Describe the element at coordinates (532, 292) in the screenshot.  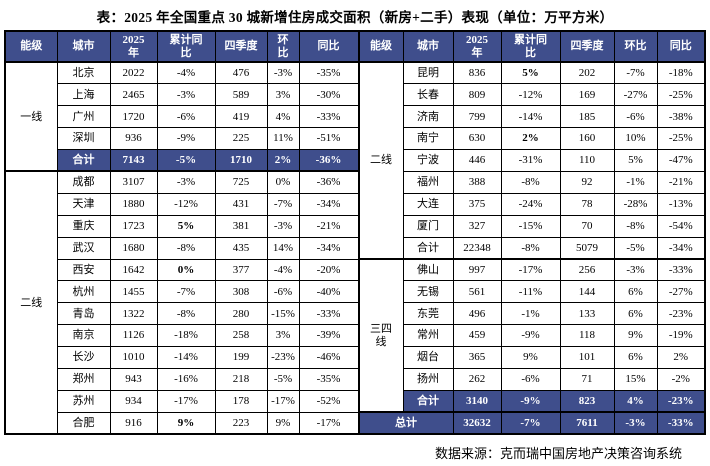
I see `table-row: 无锡 561 -11% 144 6% -27%` at that location.